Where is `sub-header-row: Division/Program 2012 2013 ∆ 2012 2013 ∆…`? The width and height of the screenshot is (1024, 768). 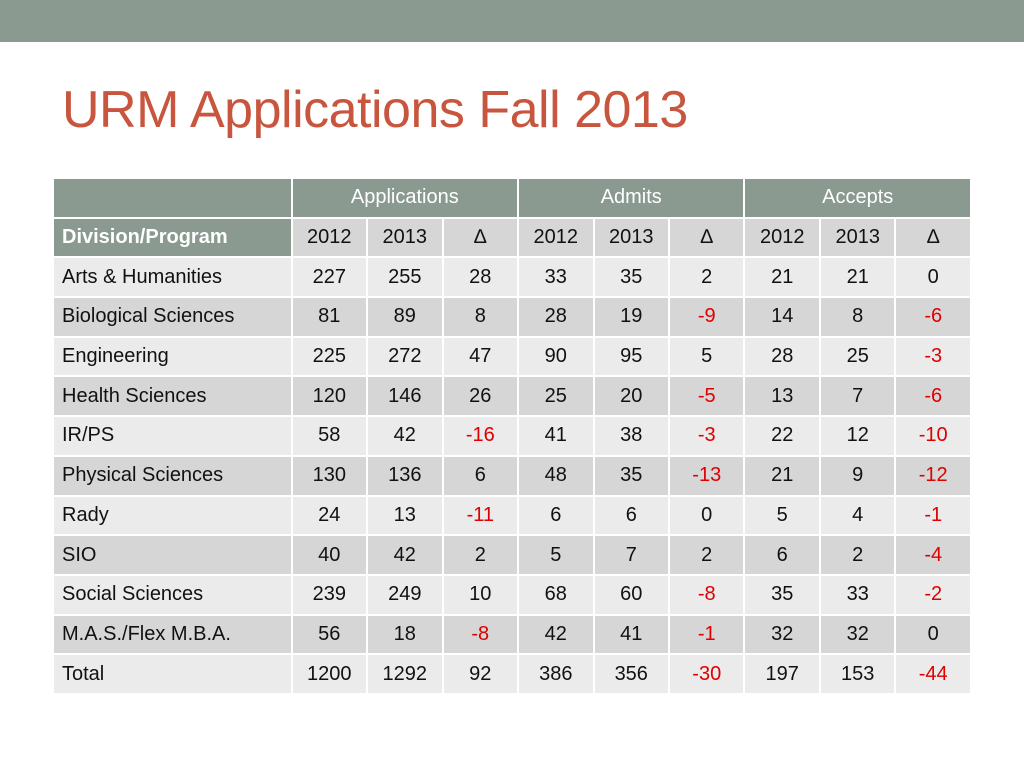
sub-header-row: Division/Program 2012 2013 ∆ 2012 2013 ∆… is located at coordinates (512, 237).